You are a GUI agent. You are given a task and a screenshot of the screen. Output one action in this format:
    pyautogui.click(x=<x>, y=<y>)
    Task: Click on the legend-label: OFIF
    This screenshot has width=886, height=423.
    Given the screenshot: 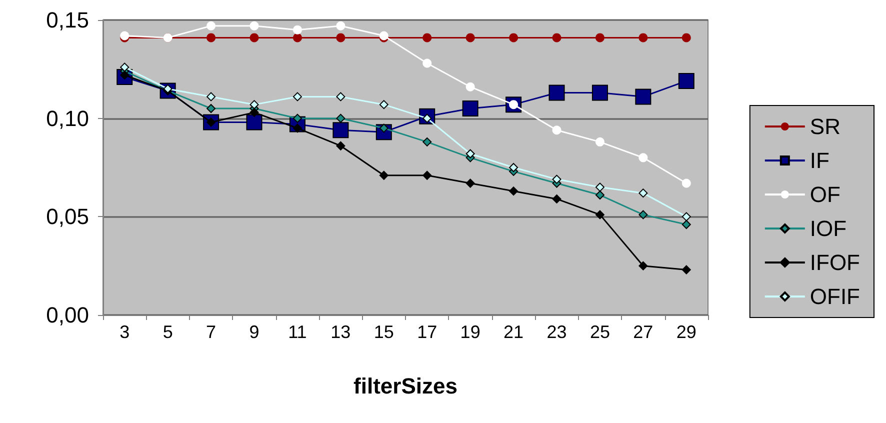 What is the action you would take?
    pyautogui.click(x=835, y=296)
    